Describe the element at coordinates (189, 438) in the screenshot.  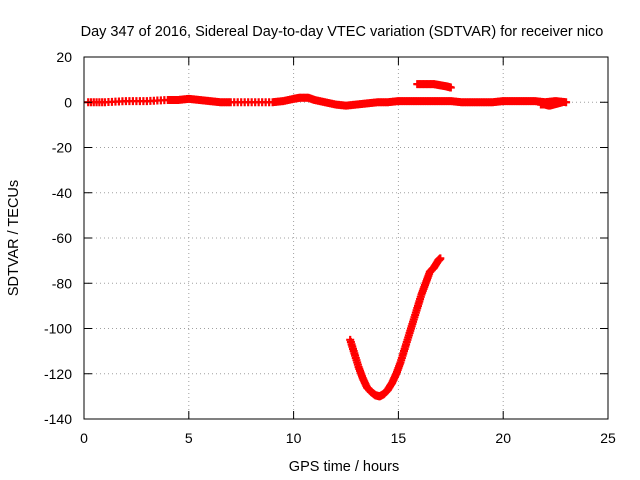
I see `x-tick-label: 5` at that location.